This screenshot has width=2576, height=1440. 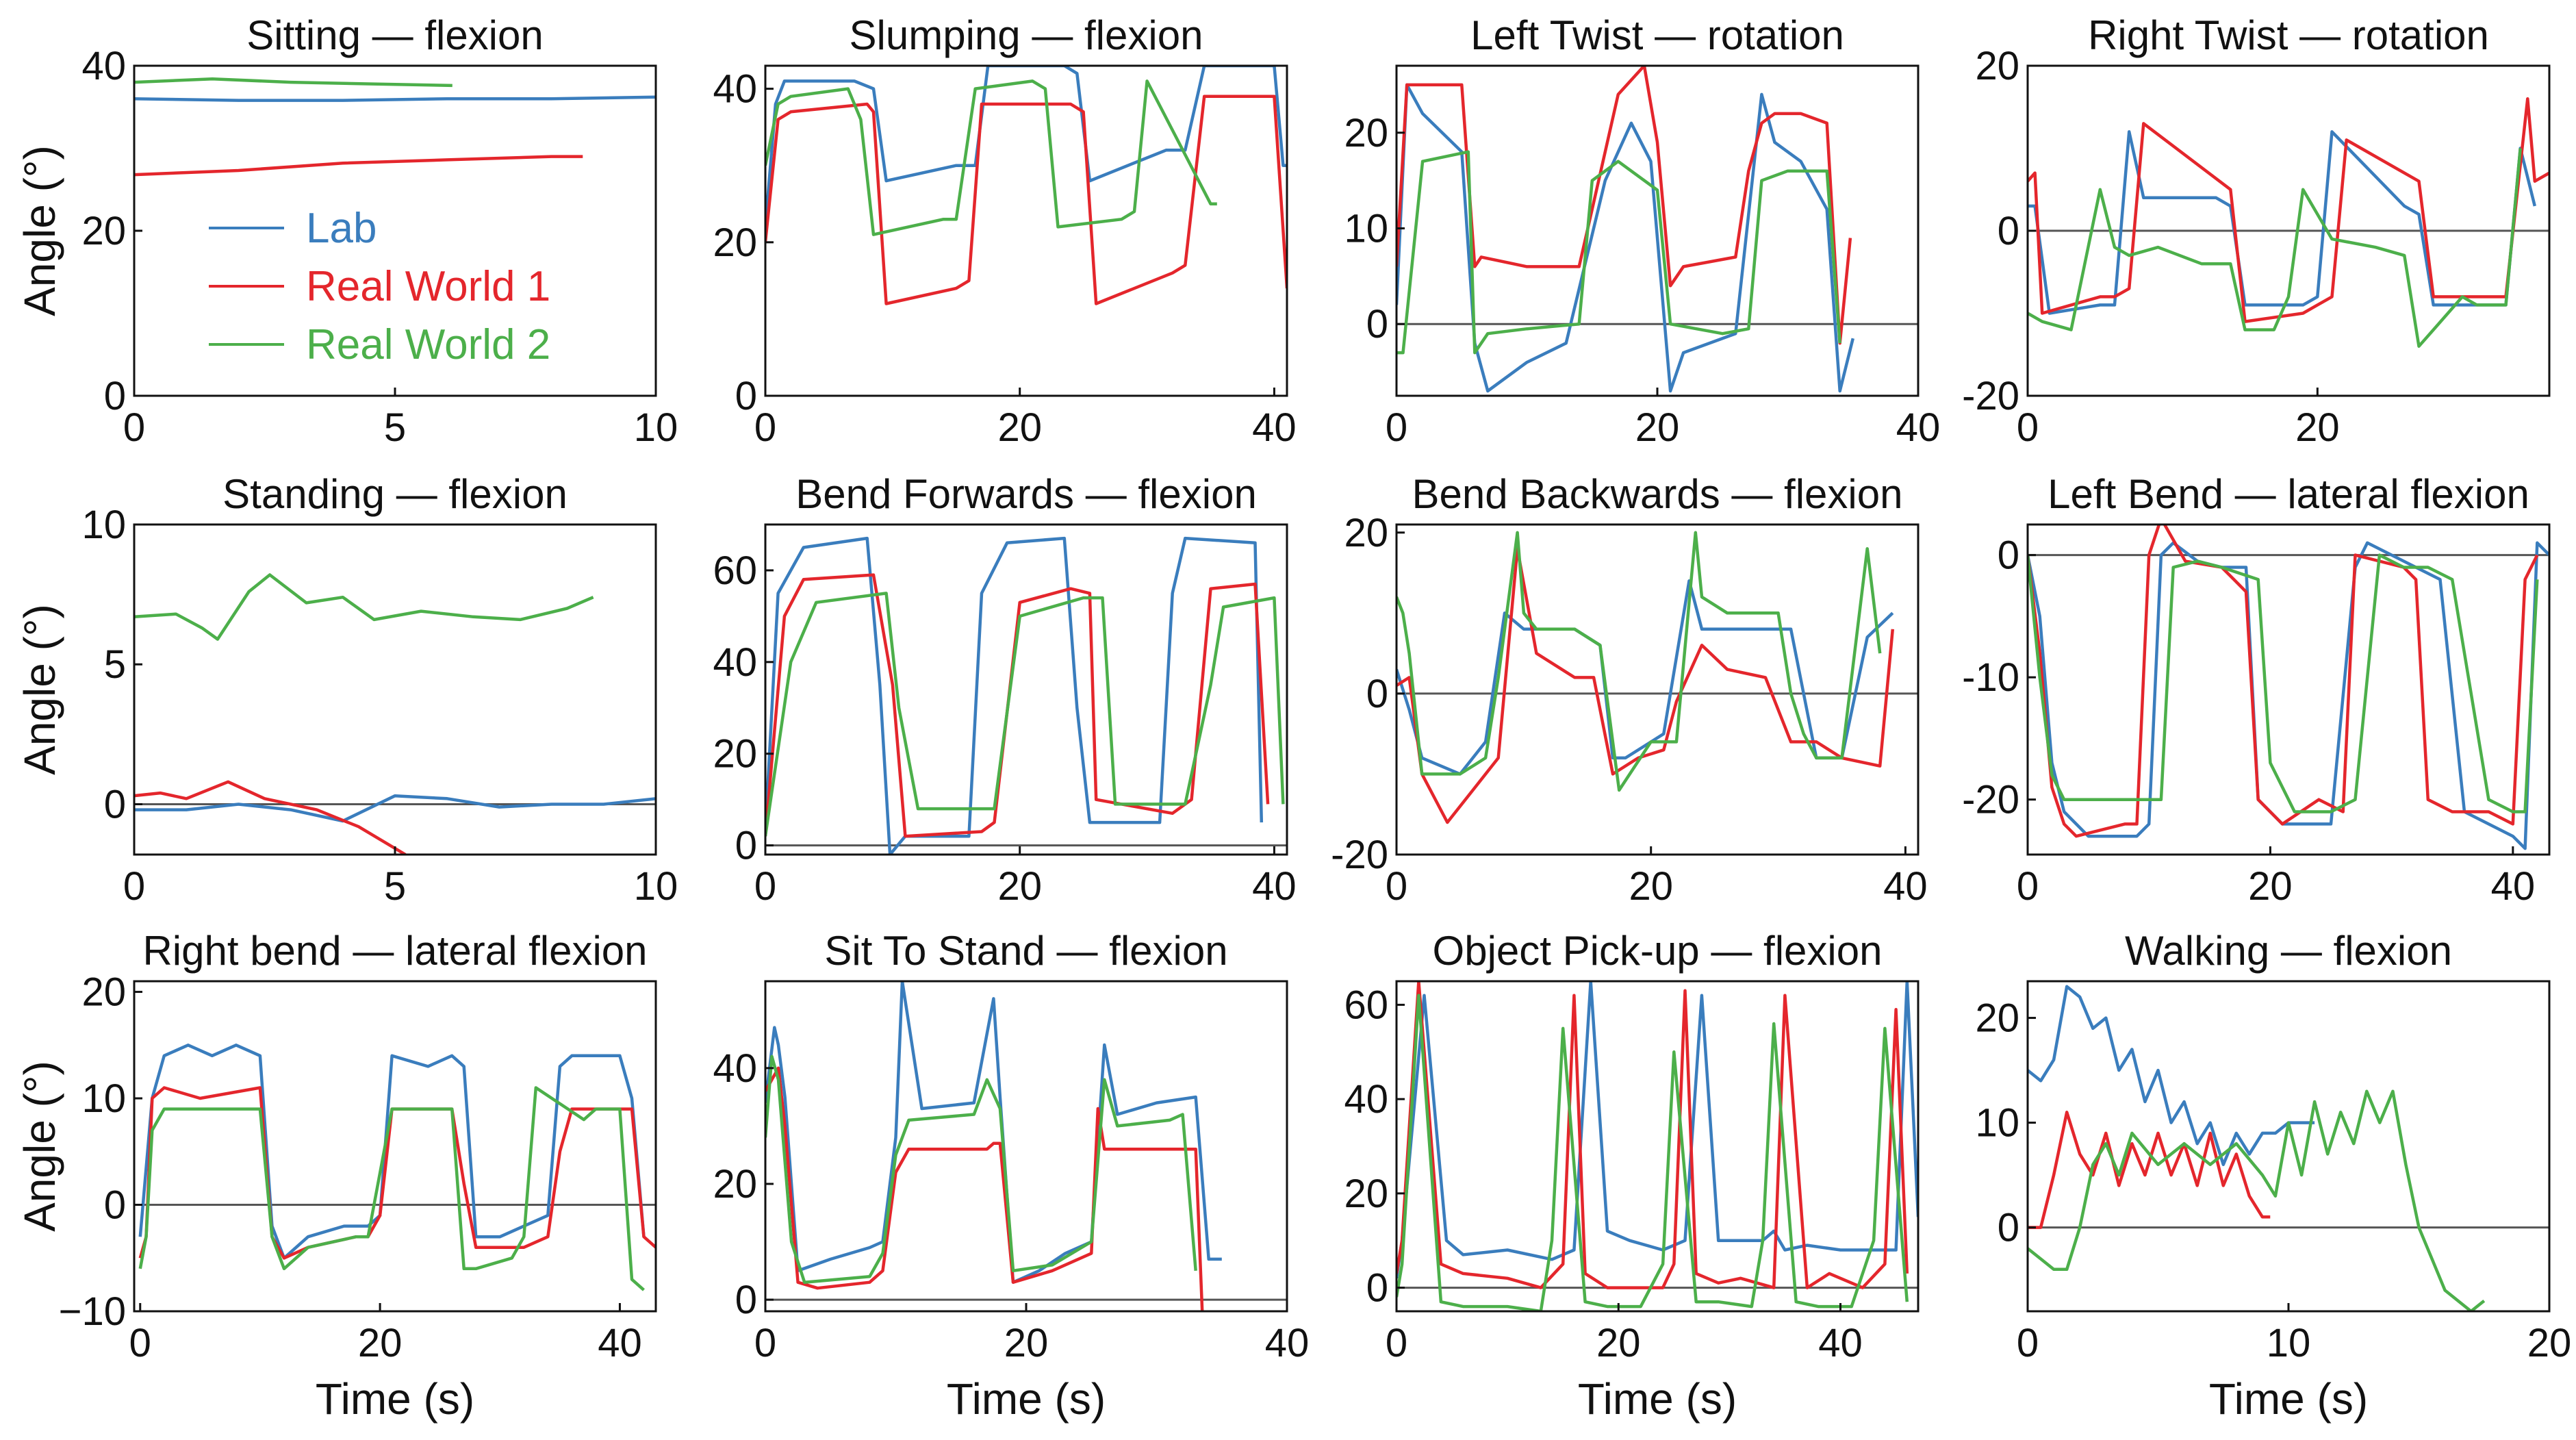 I want to click on chart-title: Walking — flexion, so click(x=2288, y=951).